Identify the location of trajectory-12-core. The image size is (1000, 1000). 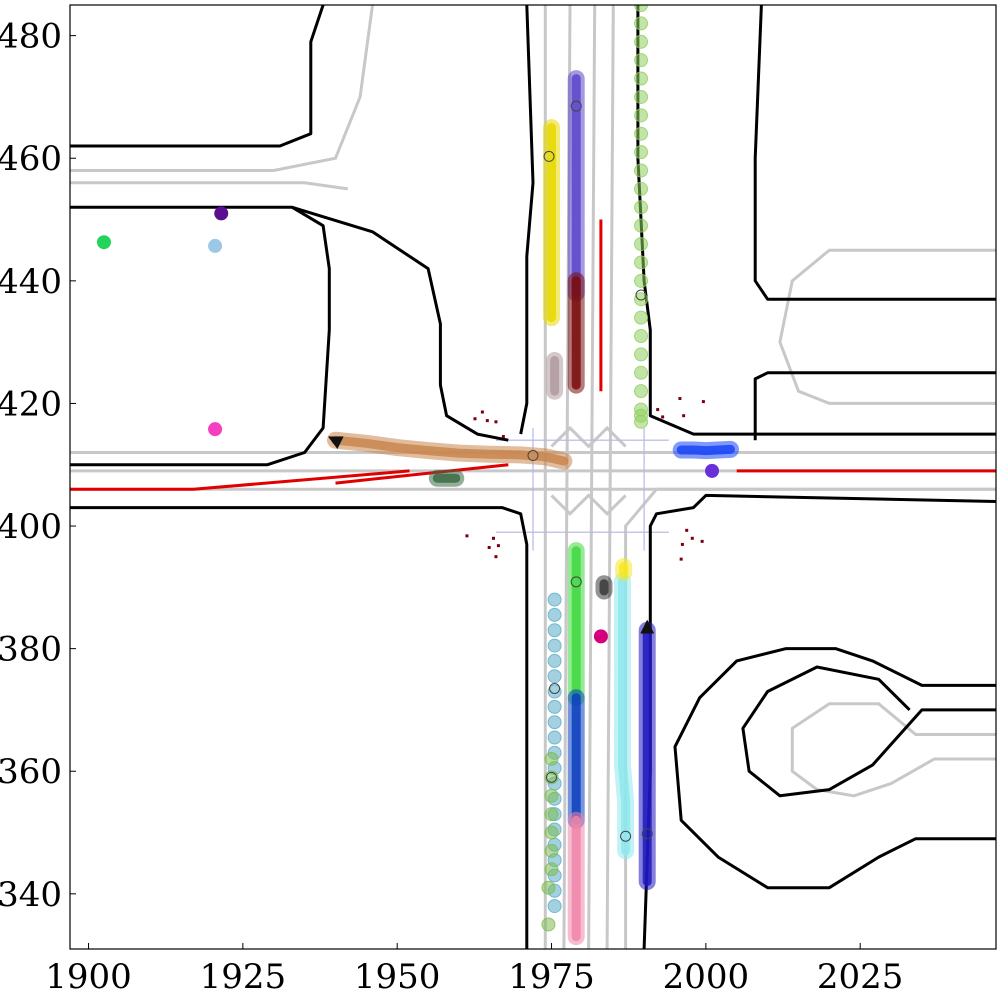
(624, 716).